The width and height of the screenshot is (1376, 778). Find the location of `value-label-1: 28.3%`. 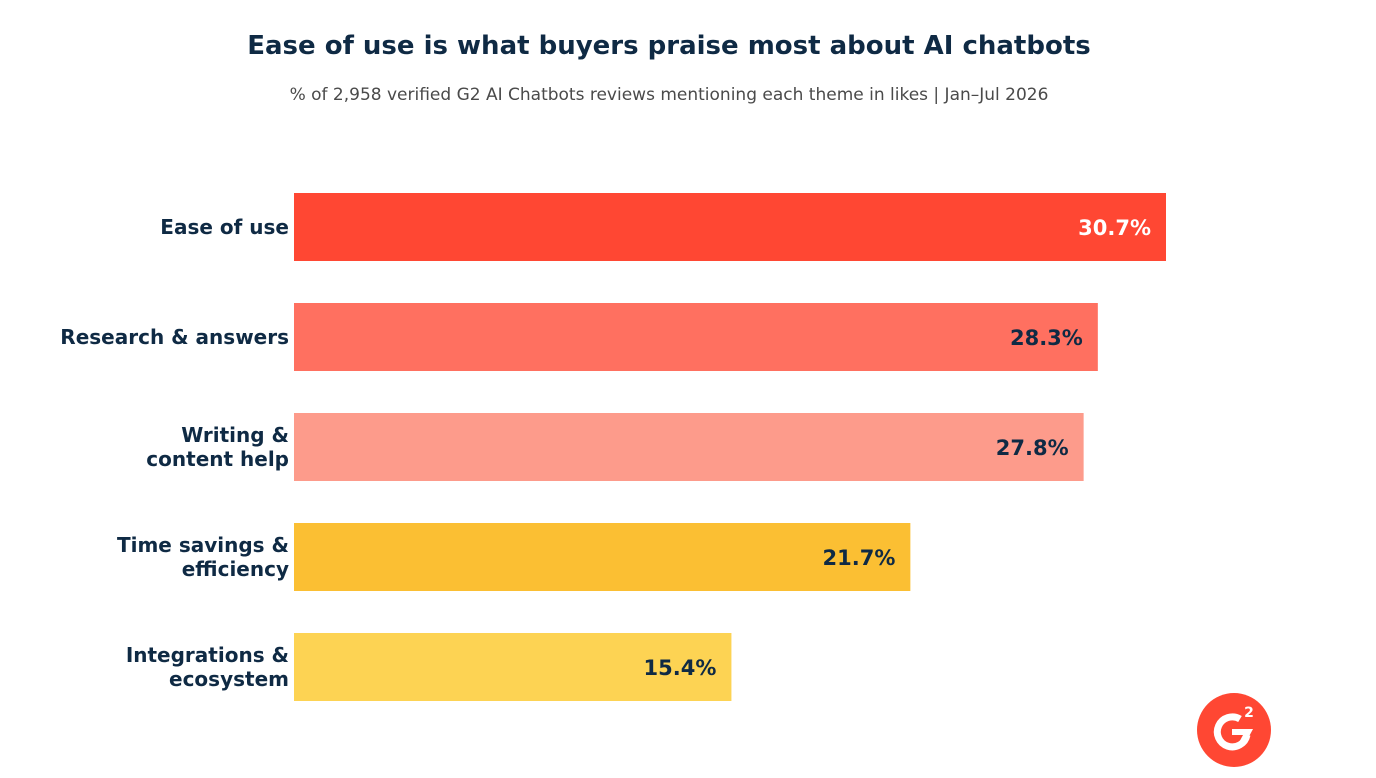

value-label-1: 28.3% is located at coordinates (1046, 338).